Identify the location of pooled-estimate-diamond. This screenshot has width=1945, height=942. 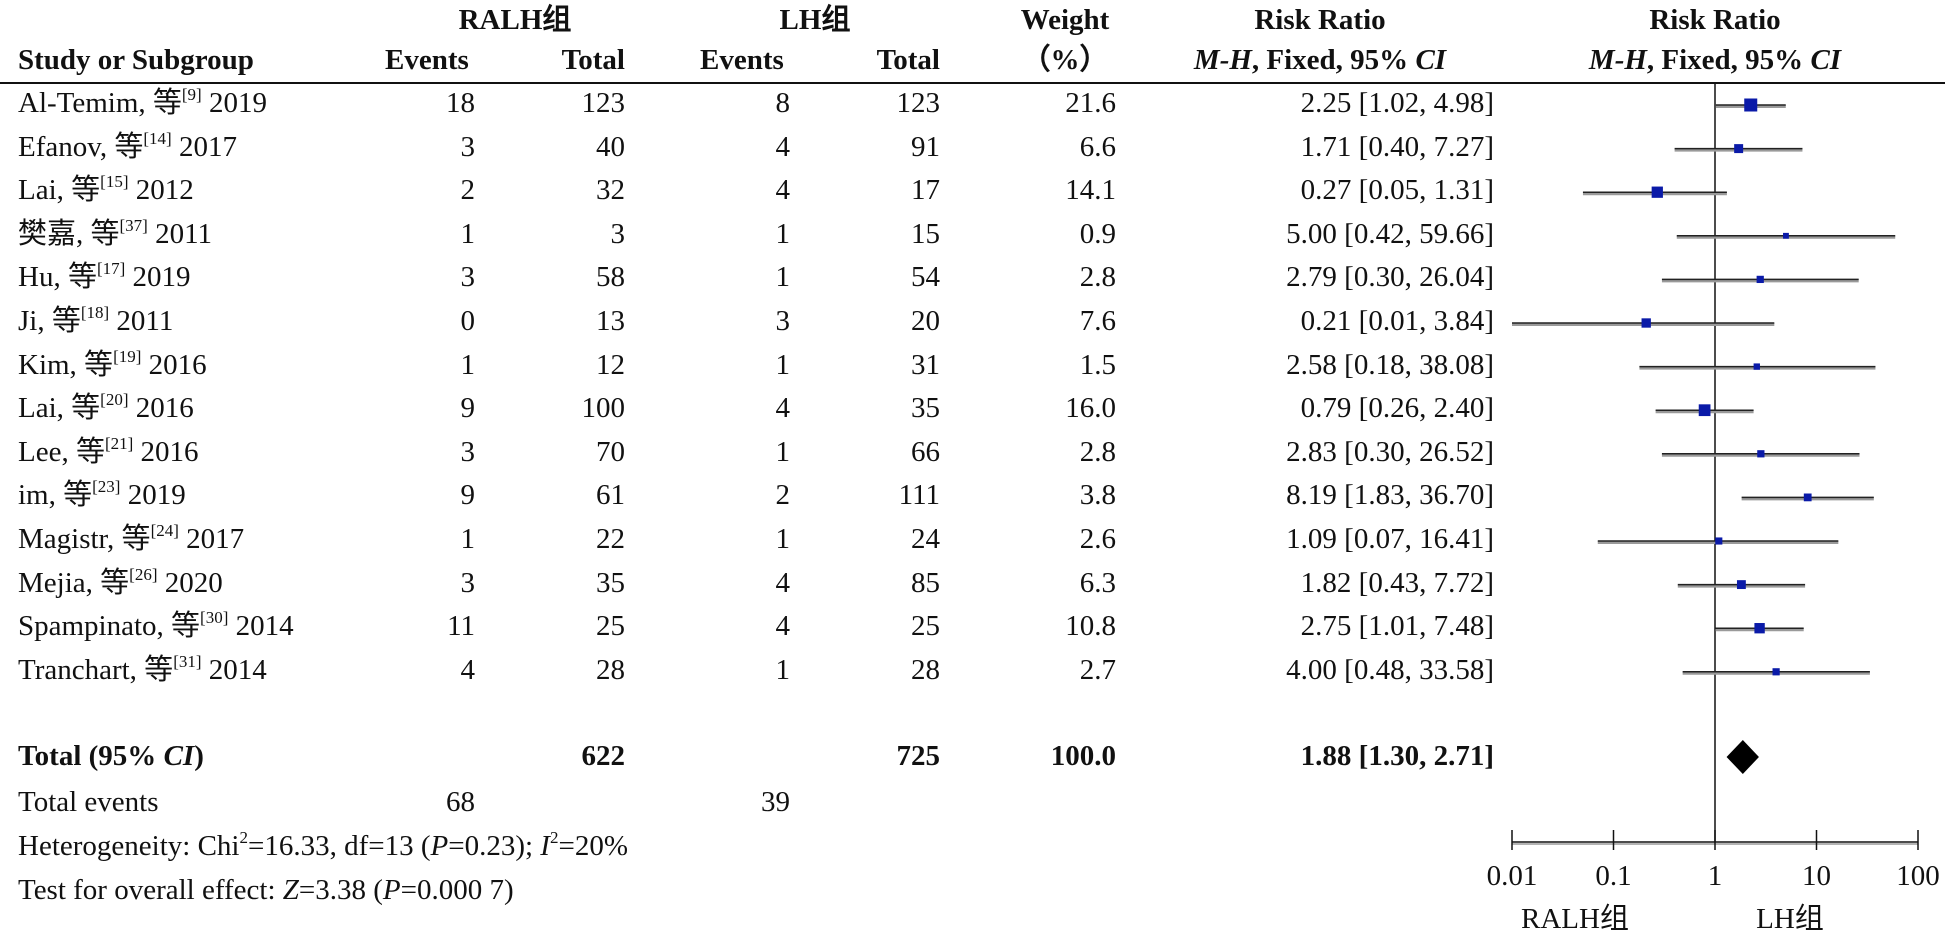
(1742, 757).